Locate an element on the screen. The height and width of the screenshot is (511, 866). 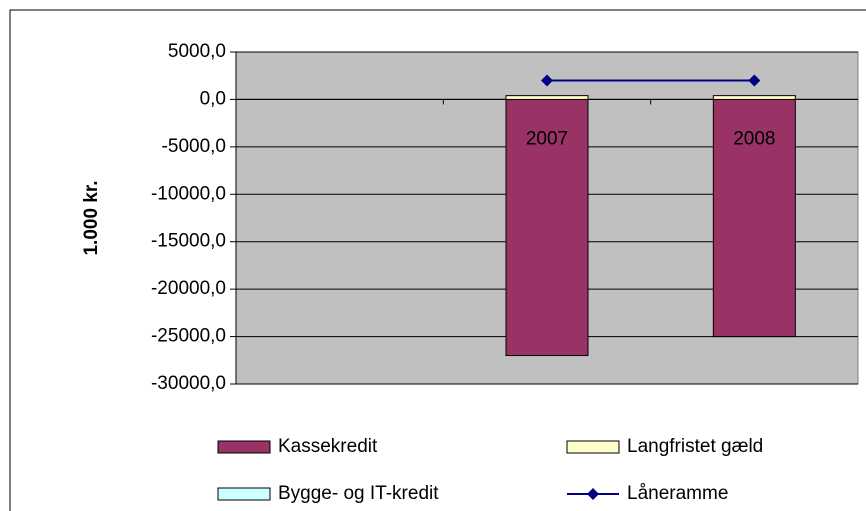
x-tick-label: 2007 is located at coordinates (547, 138).